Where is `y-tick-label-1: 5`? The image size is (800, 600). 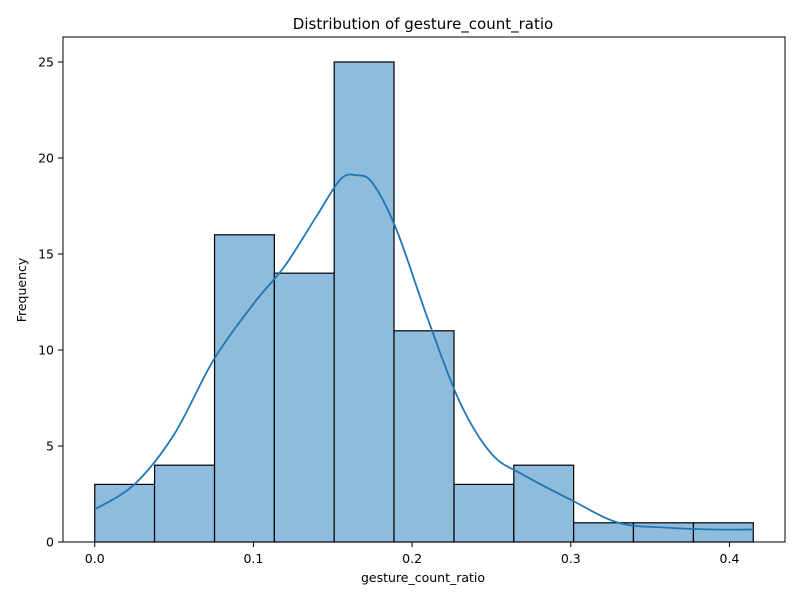
y-tick-label-1: 5 is located at coordinates (50, 445).